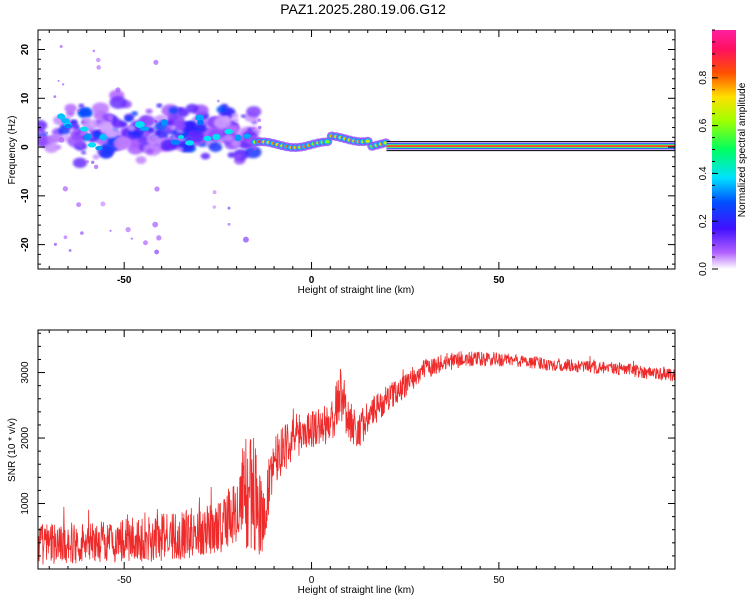 The width and height of the screenshot is (750, 600). I want to click on colorbar-tick-label: 0.2, so click(703, 221).